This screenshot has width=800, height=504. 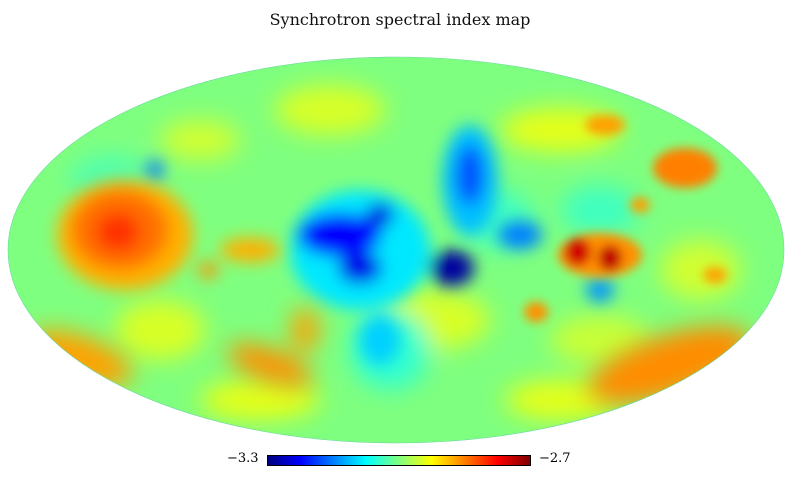 I want to click on colorbar-max-label: −2.7, so click(x=555, y=458).